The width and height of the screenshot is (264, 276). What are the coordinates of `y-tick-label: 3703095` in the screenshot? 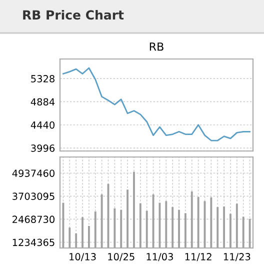 It's located at (33, 196).